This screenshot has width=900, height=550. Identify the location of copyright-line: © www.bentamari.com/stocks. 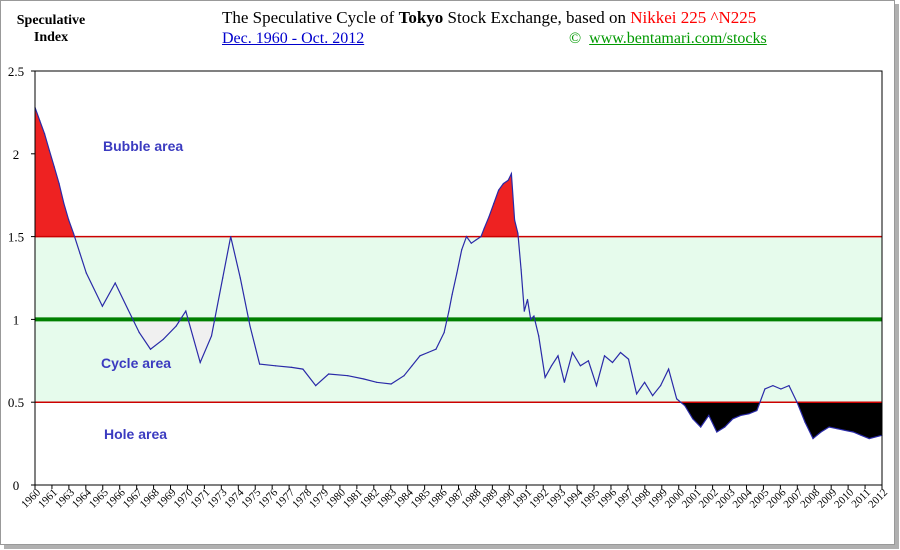
(668, 39).